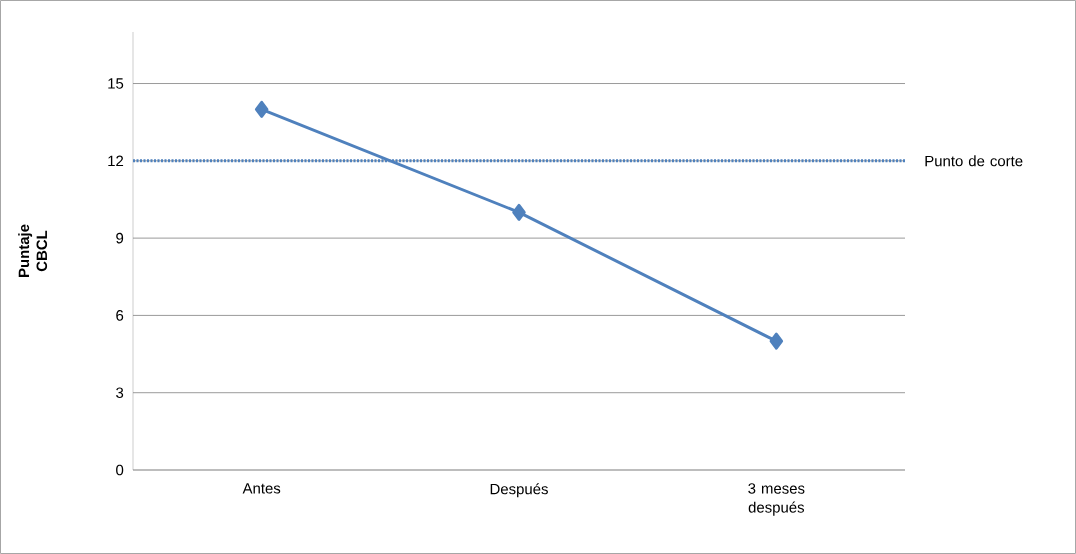  I want to click on x-tick-label: Antes, so click(261, 488).